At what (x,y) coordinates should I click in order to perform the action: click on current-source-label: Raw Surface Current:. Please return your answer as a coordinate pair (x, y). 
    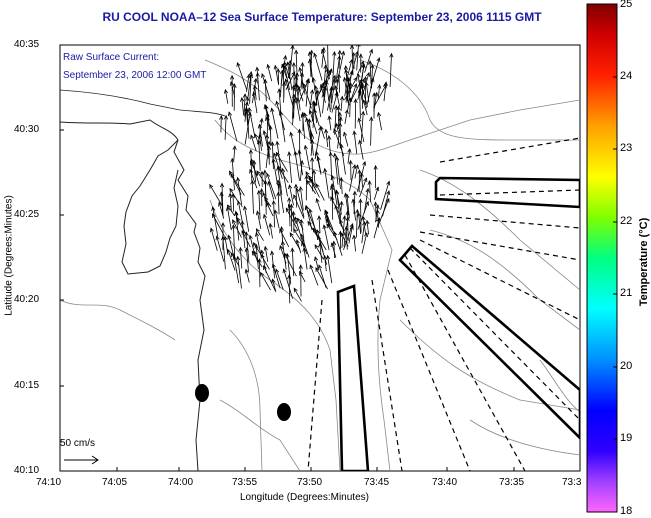
    Looking at the image, I should click on (111, 57).